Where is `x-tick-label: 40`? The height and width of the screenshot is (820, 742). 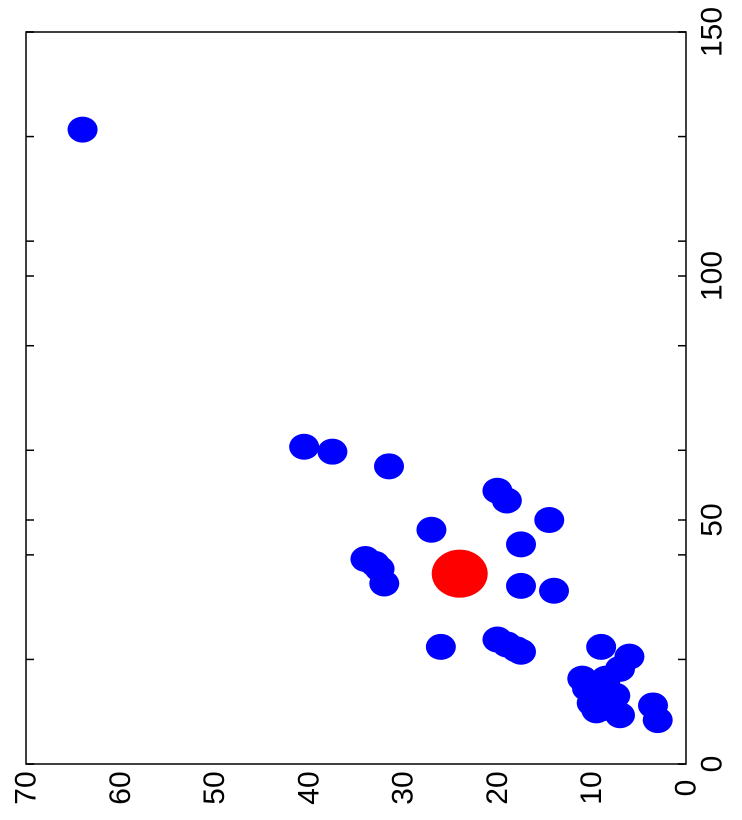 x-tick-label: 40 is located at coordinates (308, 787).